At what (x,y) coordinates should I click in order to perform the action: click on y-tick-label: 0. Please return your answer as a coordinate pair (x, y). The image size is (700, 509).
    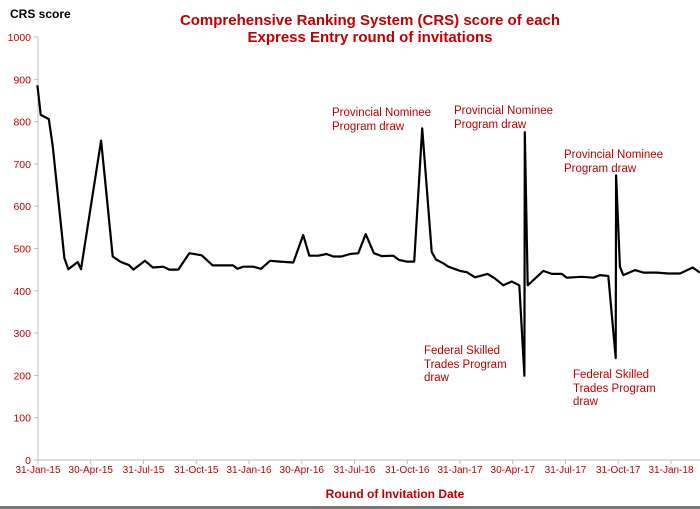
    Looking at the image, I should click on (28, 461).